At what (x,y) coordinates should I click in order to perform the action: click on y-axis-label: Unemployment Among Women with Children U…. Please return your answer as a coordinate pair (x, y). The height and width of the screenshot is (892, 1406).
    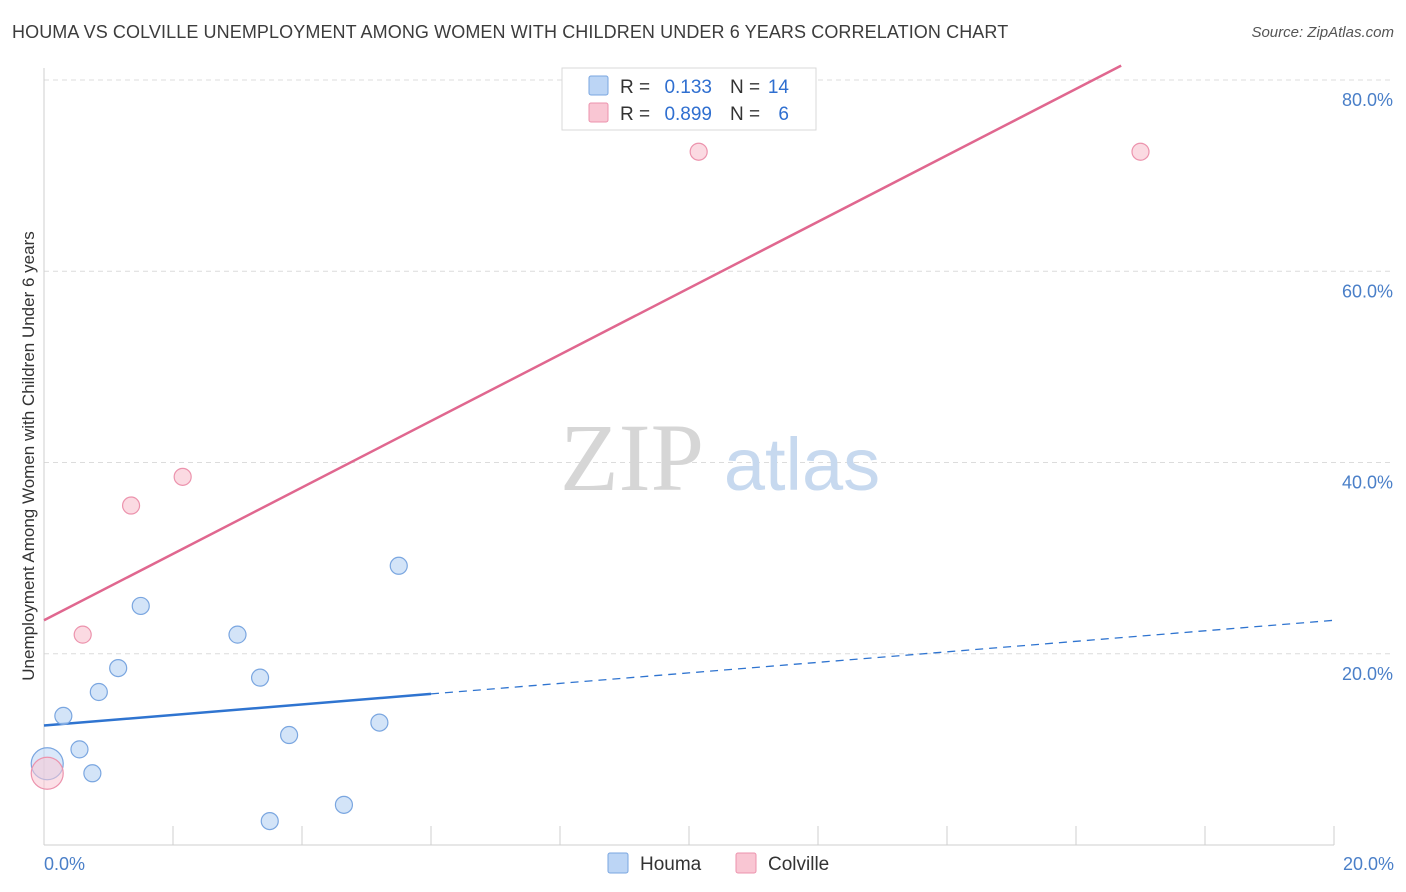
    Looking at the image, I should click on (28, 455).